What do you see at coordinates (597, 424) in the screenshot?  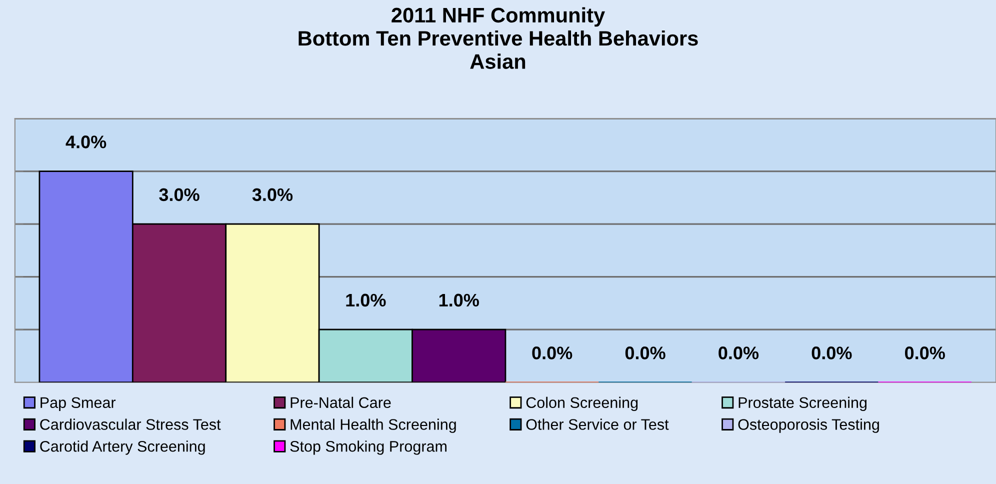 I see `legend-label: Other Service or Test` at bounding box center [597, 424].